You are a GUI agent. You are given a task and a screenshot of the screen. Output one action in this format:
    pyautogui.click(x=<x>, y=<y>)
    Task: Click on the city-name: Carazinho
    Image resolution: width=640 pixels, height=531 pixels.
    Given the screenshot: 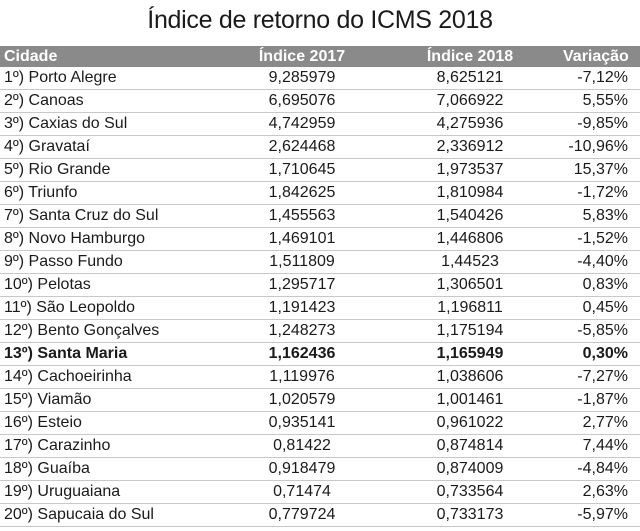 What is the action you would take?
    pyautogui.click(x=74, y=445)
    